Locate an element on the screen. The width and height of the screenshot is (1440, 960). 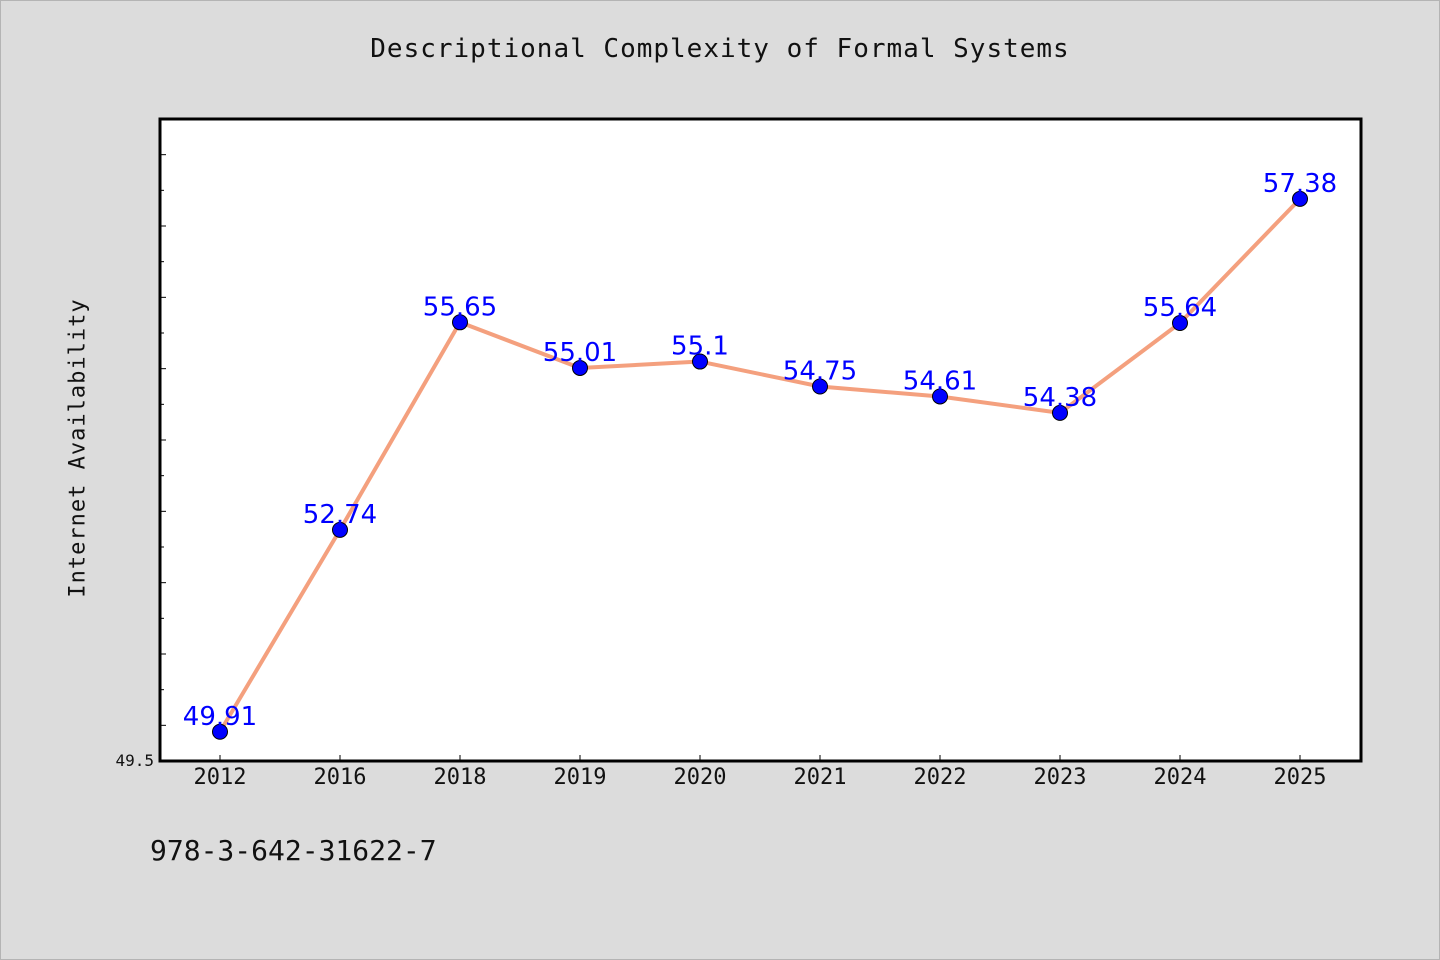
data-label: 54.61 is located at coordinates (940, 381).